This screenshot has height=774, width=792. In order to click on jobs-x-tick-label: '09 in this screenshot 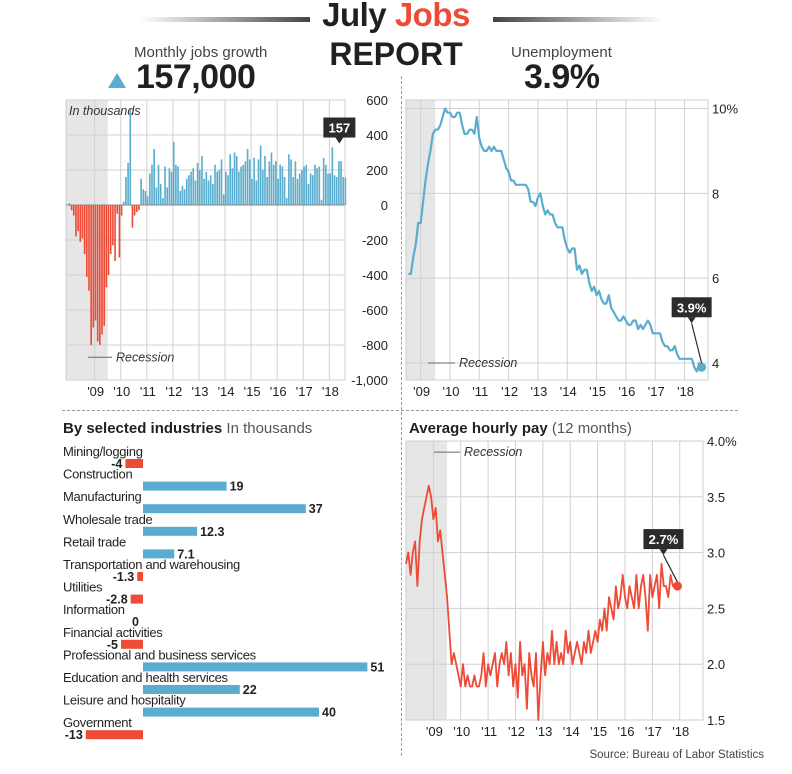, I will do `click(95, 391)`.